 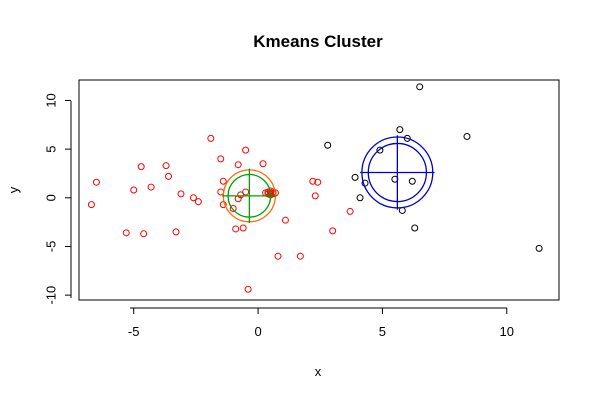 I want to click on x-axis-label: x, so click(x=318, y=371).